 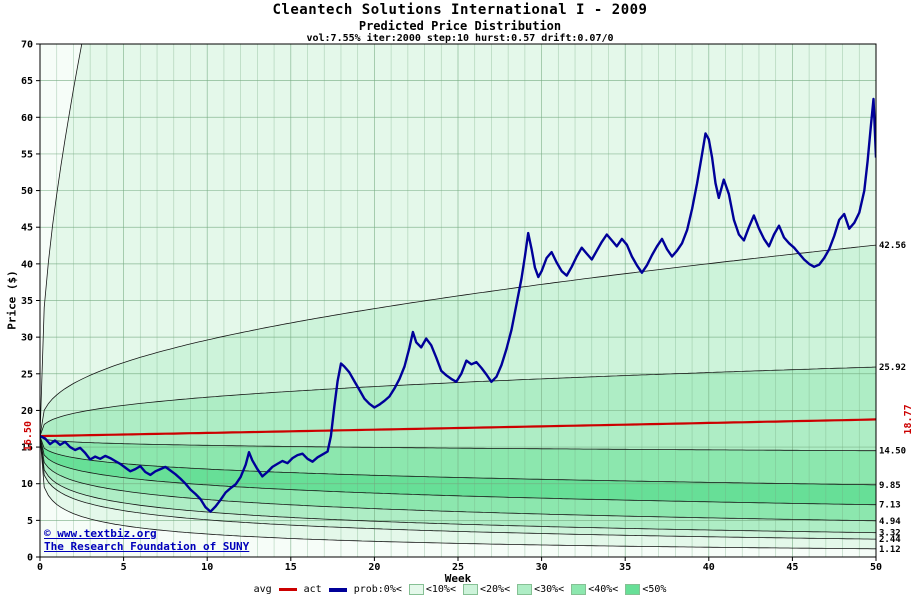 I want to click on quantile-end-label: 14.50, so click(x=892, y=452).